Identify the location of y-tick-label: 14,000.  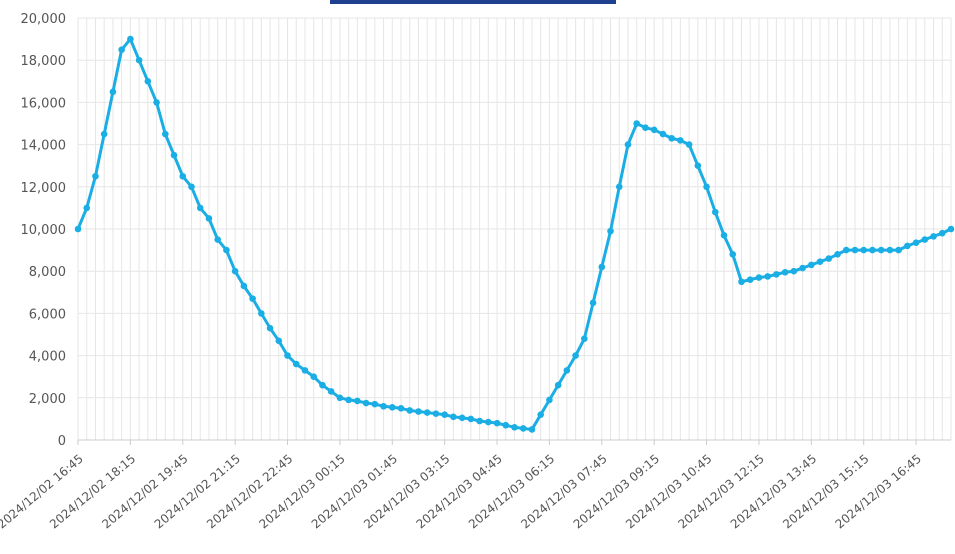
(44, 146).